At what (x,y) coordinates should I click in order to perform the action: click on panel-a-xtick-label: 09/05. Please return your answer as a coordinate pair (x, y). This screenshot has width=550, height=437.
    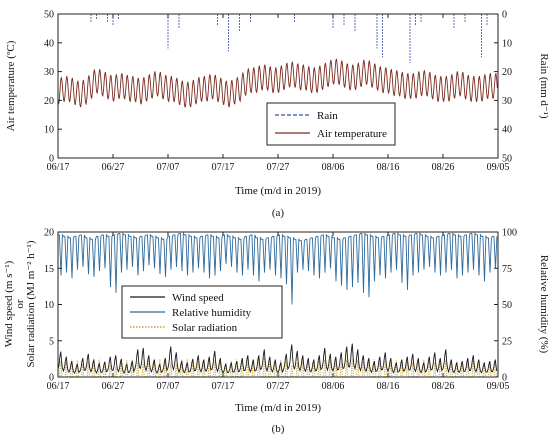
    Looking at the image, I should click on (498, 167).